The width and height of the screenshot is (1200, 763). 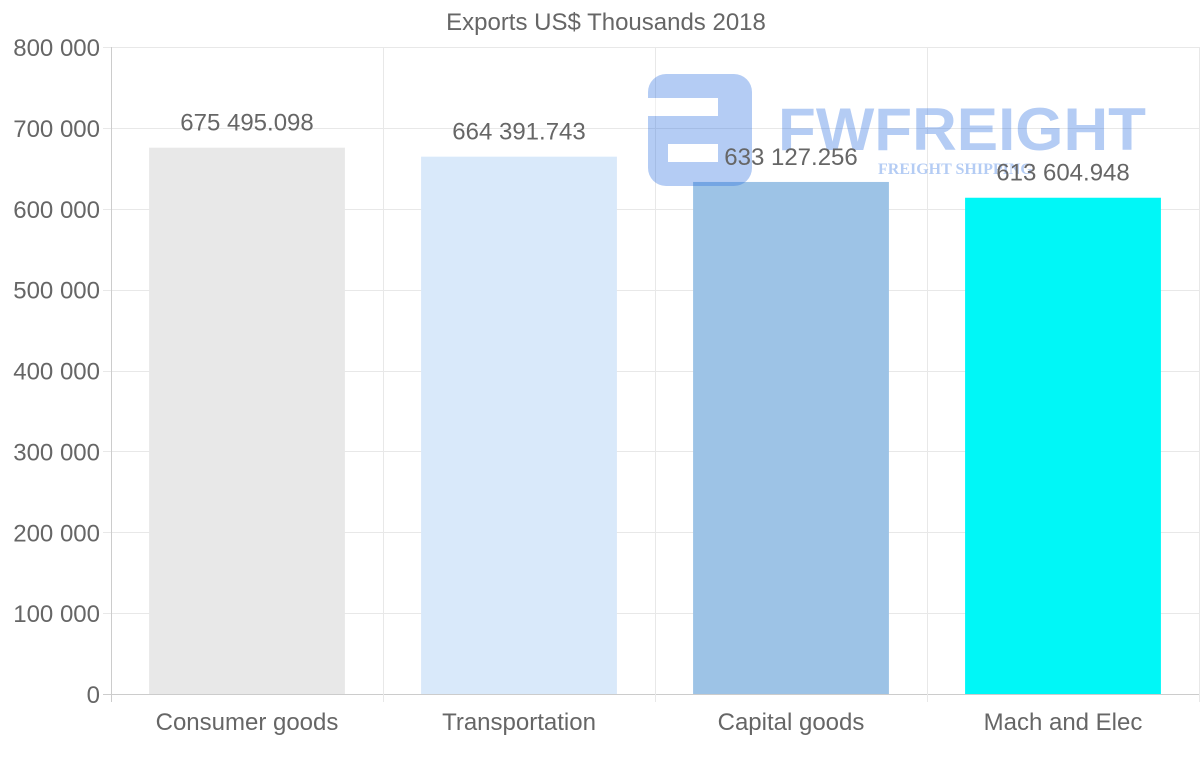 I want to click on y-tick-label: 600 000, so click(x=56, y=210).